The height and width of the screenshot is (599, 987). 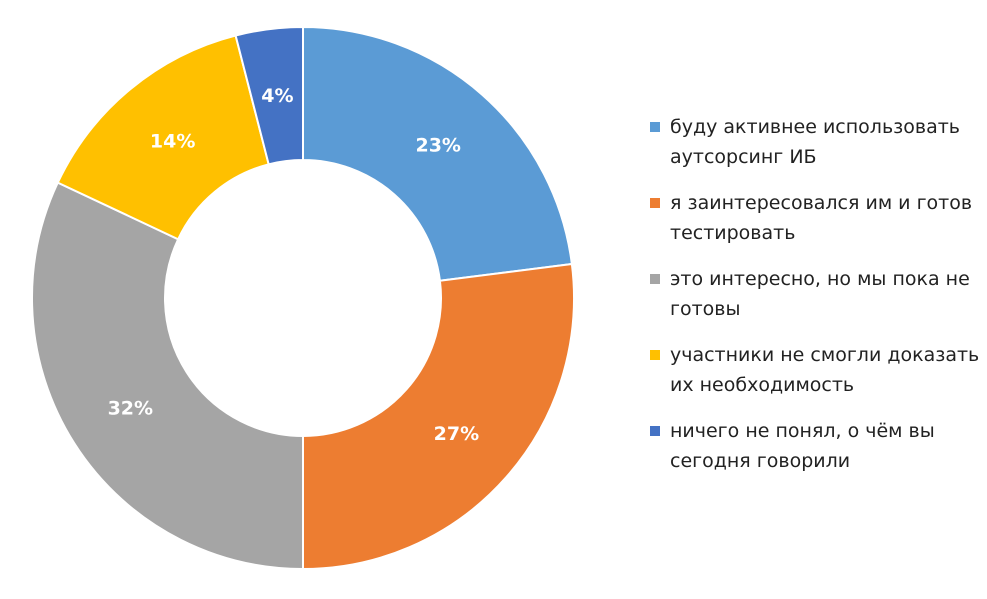 What do you see at coordinates (456, 434) in the screenshot?
I see `slice-data-label: 27%` at bounding box center [456, 434].